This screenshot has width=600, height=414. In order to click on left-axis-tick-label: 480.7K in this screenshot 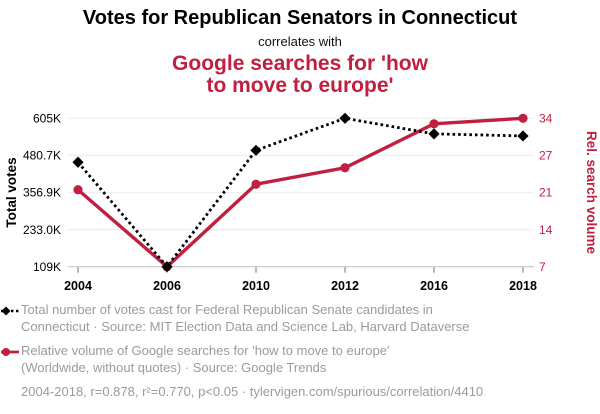, I will do `click(42, 156)`.